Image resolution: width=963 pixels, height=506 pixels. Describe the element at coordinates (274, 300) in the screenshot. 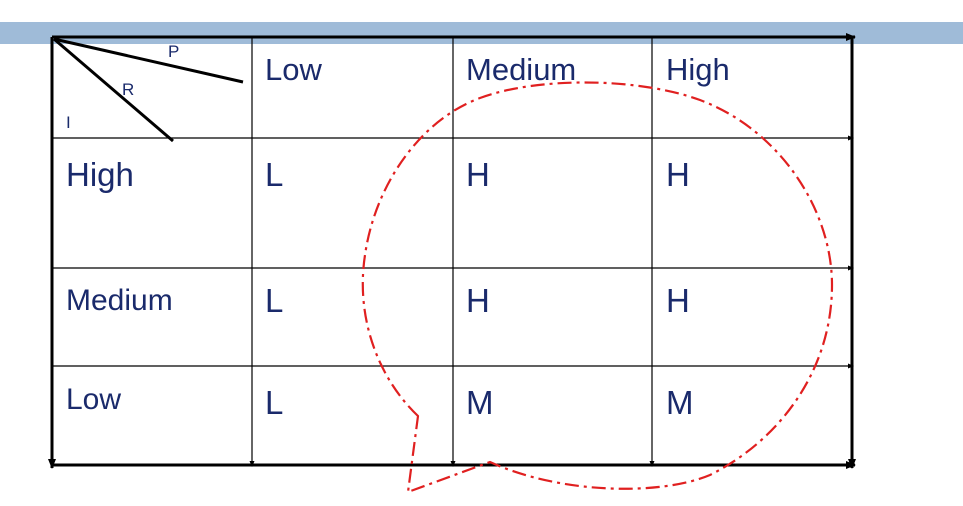

I see `cell-medium-low: L` at that location.